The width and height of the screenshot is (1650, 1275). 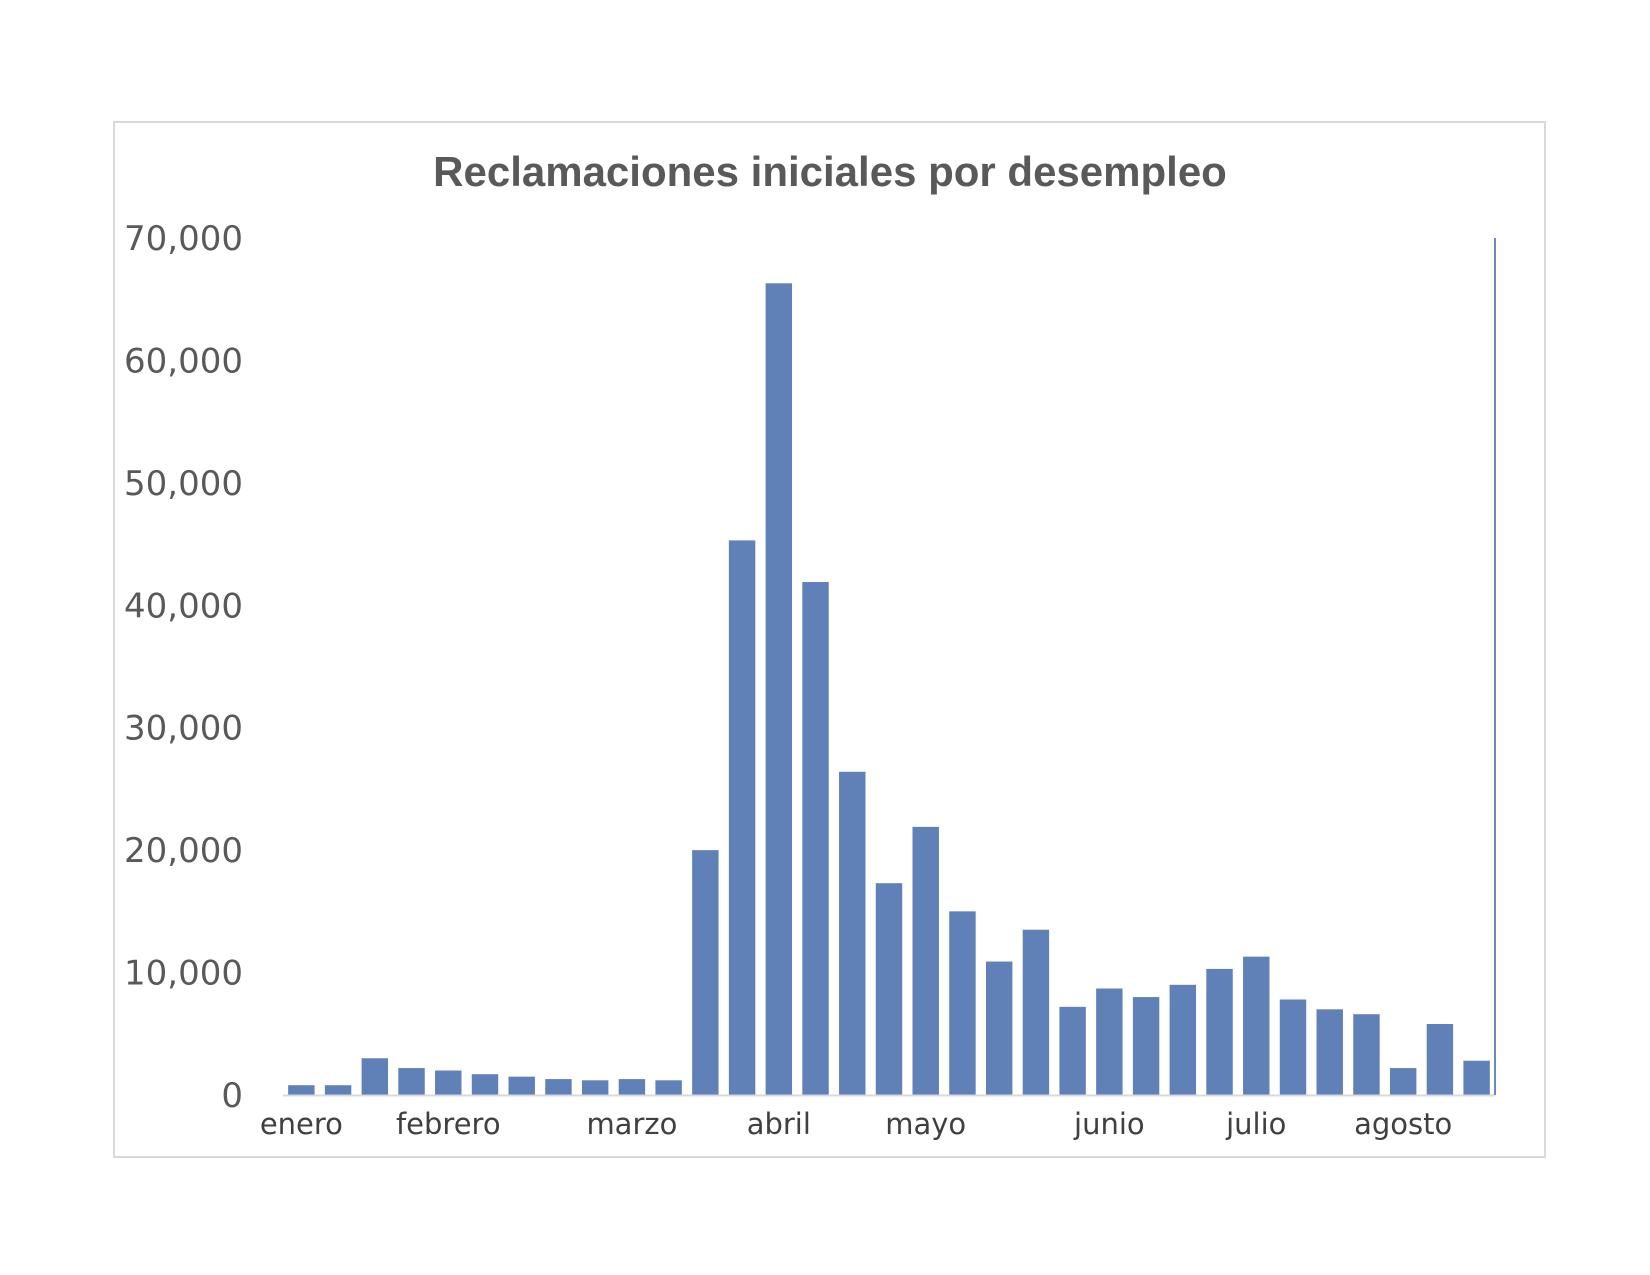 What do you see at coordinates (232, 1096) in the screenshot?
I see `y-tick-label: 0` at bounding box center [232, 1096].